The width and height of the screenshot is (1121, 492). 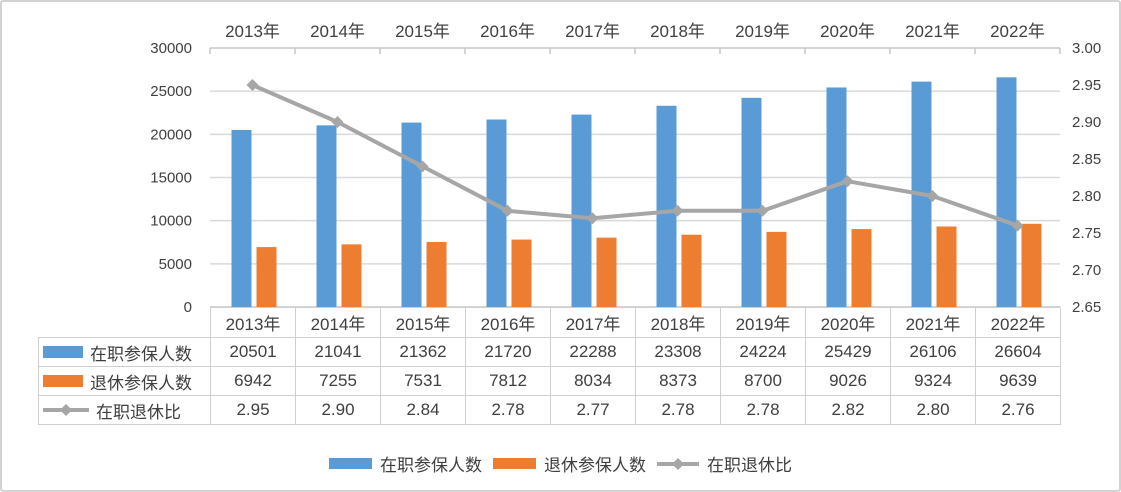 What do you see at coordinates (932, 31) in the screenshot?
I see `category-label: 2021年` at bounding box center [932, 31].